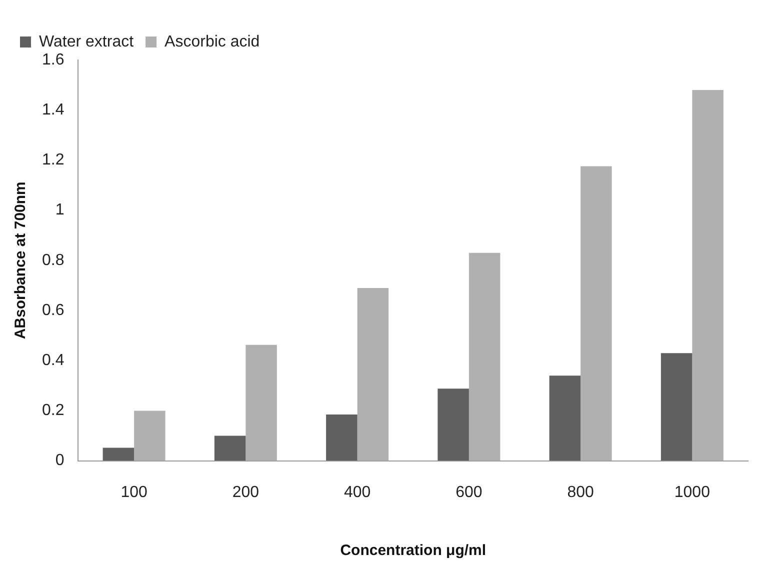 This screenshot has height=574, width=766. I want to click on y-axis-title: ABsorbance at 700nm, so click(21, 261).